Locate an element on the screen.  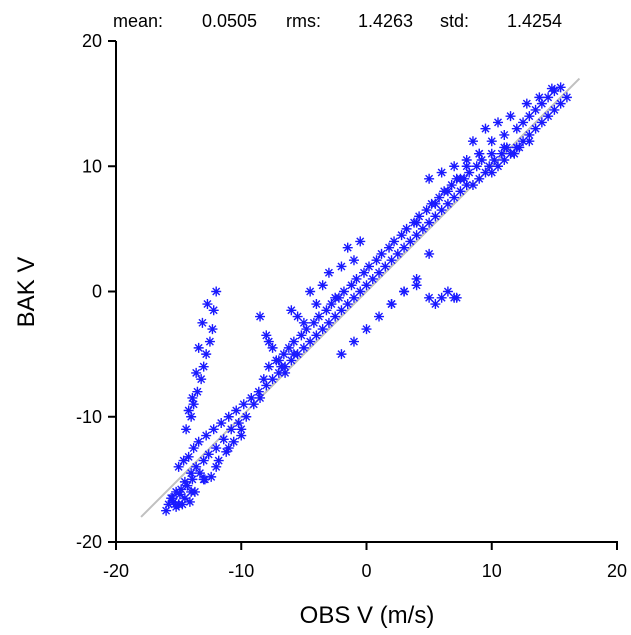
mean-label: mean: is located at coordinates (138, 21).